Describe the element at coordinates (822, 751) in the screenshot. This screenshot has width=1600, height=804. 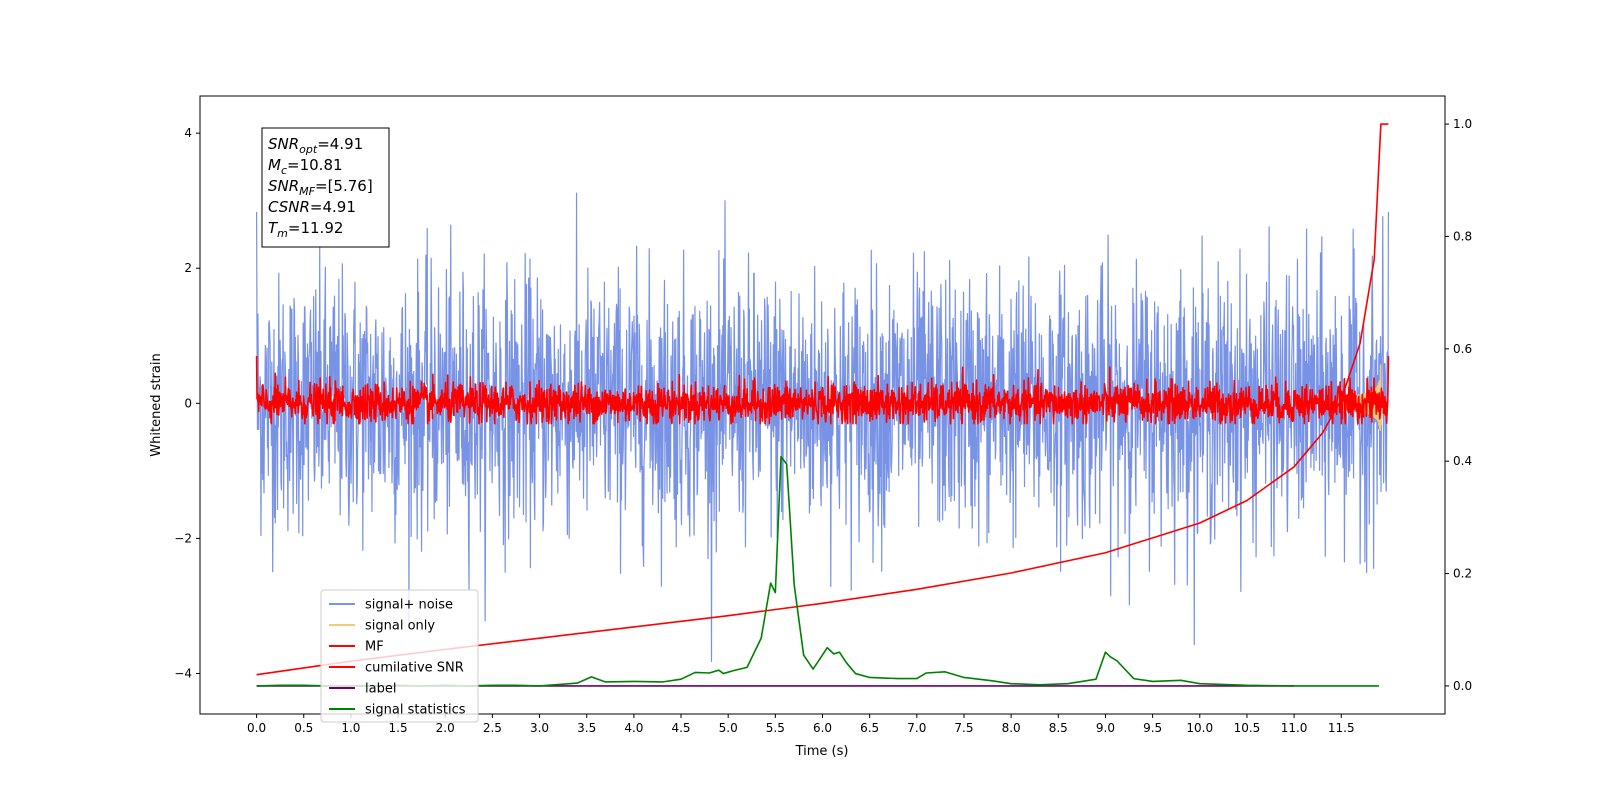
I see `x-axis-label: Time (s)` at that location.